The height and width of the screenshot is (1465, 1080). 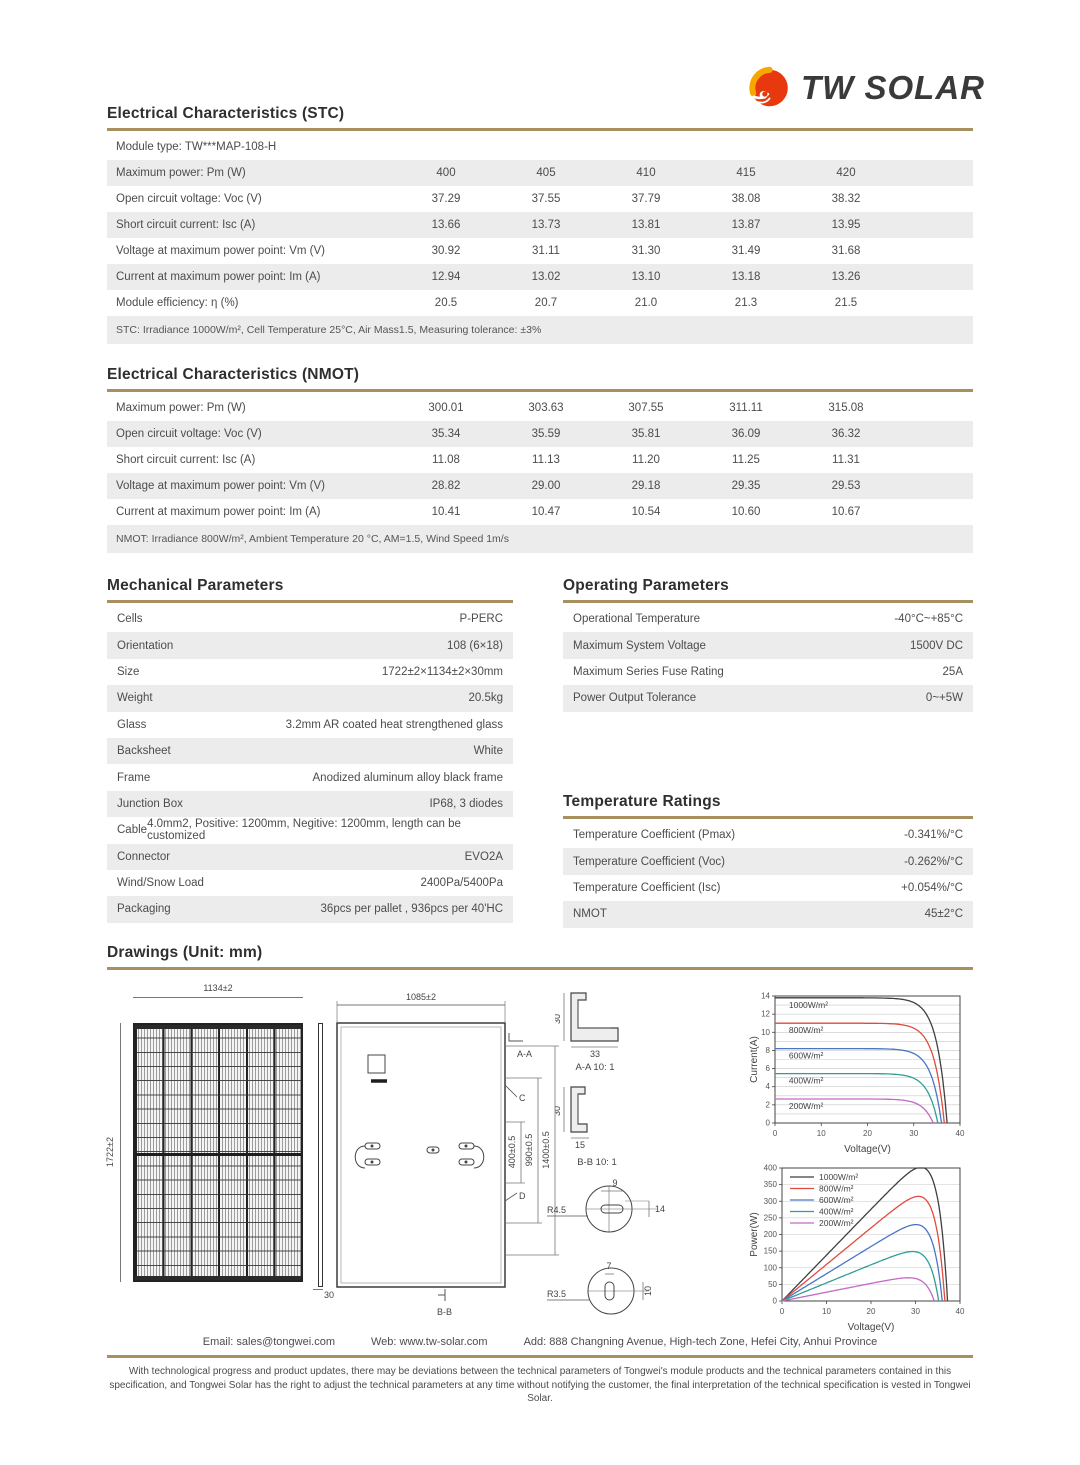 What do you see at coordinates (808, 1005) in the screenshot?
I see `svg-text: 1000W/m²` at bounding box center [808, 1005].